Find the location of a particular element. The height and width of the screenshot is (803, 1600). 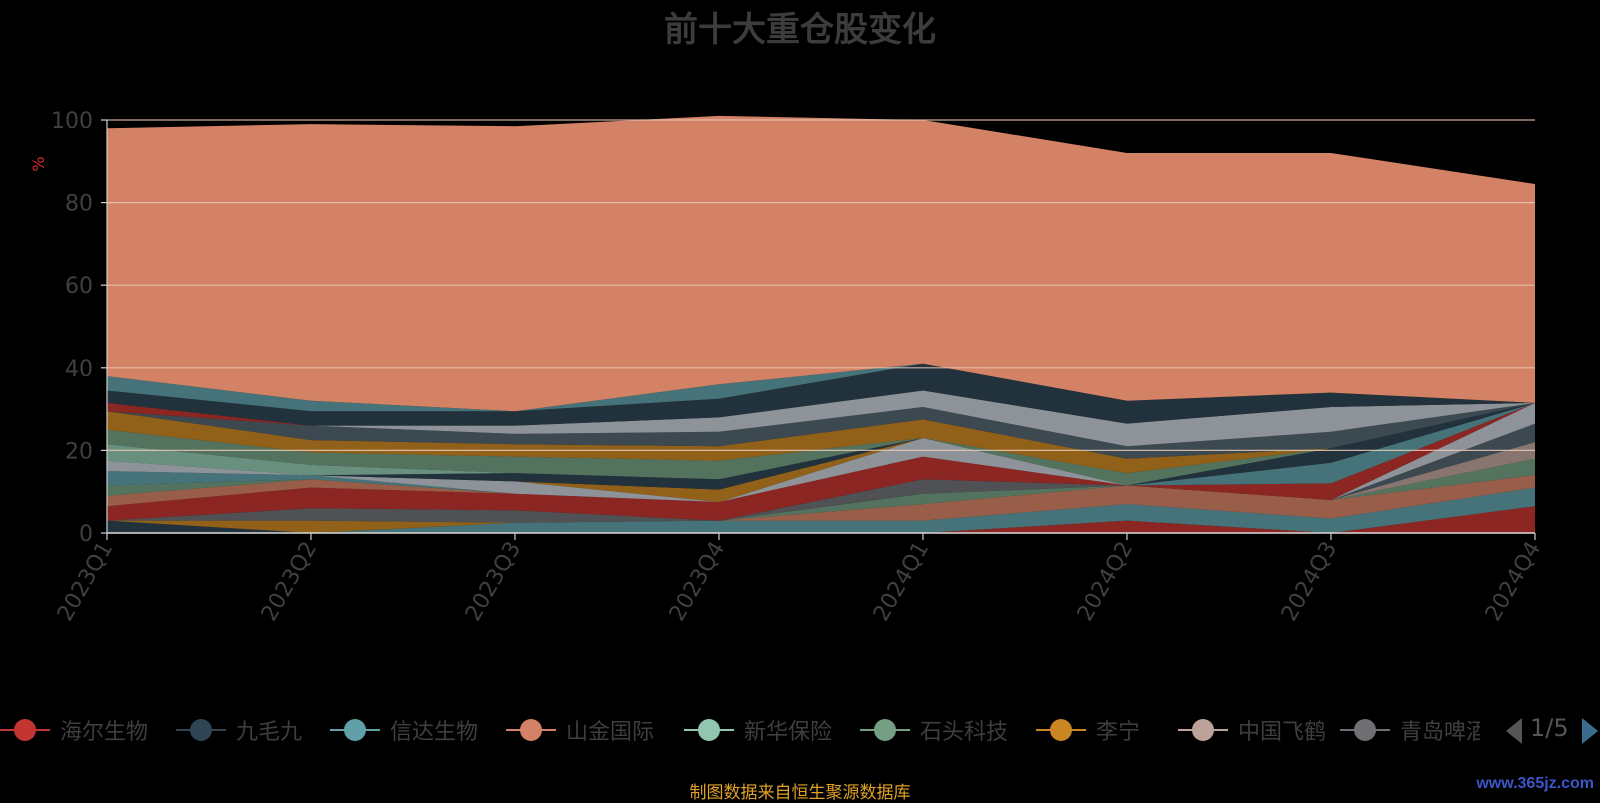

x-tick-label: 2023Q4 is located at coordinates (697, 582).